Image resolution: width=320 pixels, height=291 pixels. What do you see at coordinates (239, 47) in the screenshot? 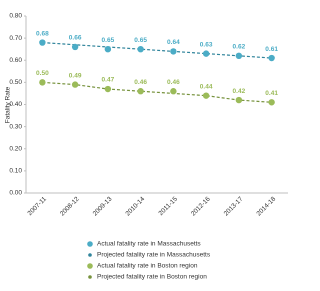
I see `data-label: 0.62` at bounding box center [239, 47].